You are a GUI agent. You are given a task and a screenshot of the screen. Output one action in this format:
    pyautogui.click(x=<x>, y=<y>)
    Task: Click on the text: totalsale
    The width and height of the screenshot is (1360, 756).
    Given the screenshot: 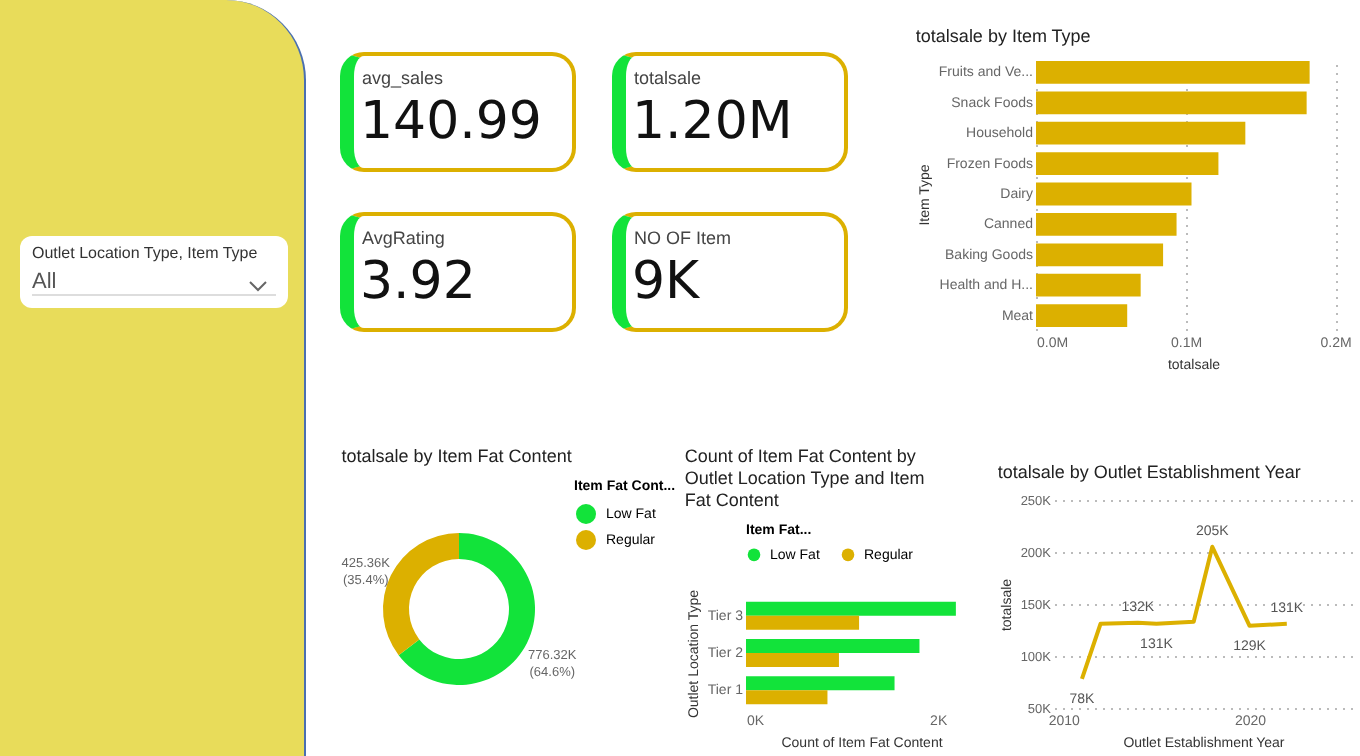 What is the action you would take?
    pyautogui.click(x=669, y=78)
    